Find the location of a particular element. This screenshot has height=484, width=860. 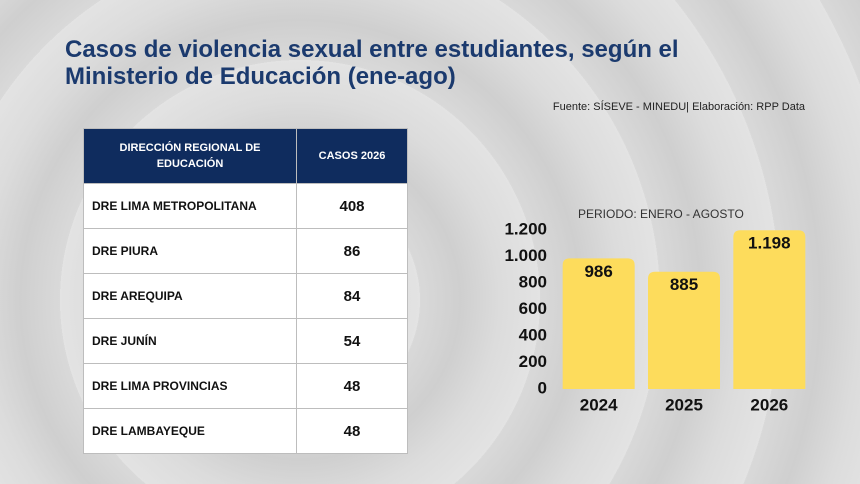

y-tick-label: 400 is located at coordinates (533, 334).